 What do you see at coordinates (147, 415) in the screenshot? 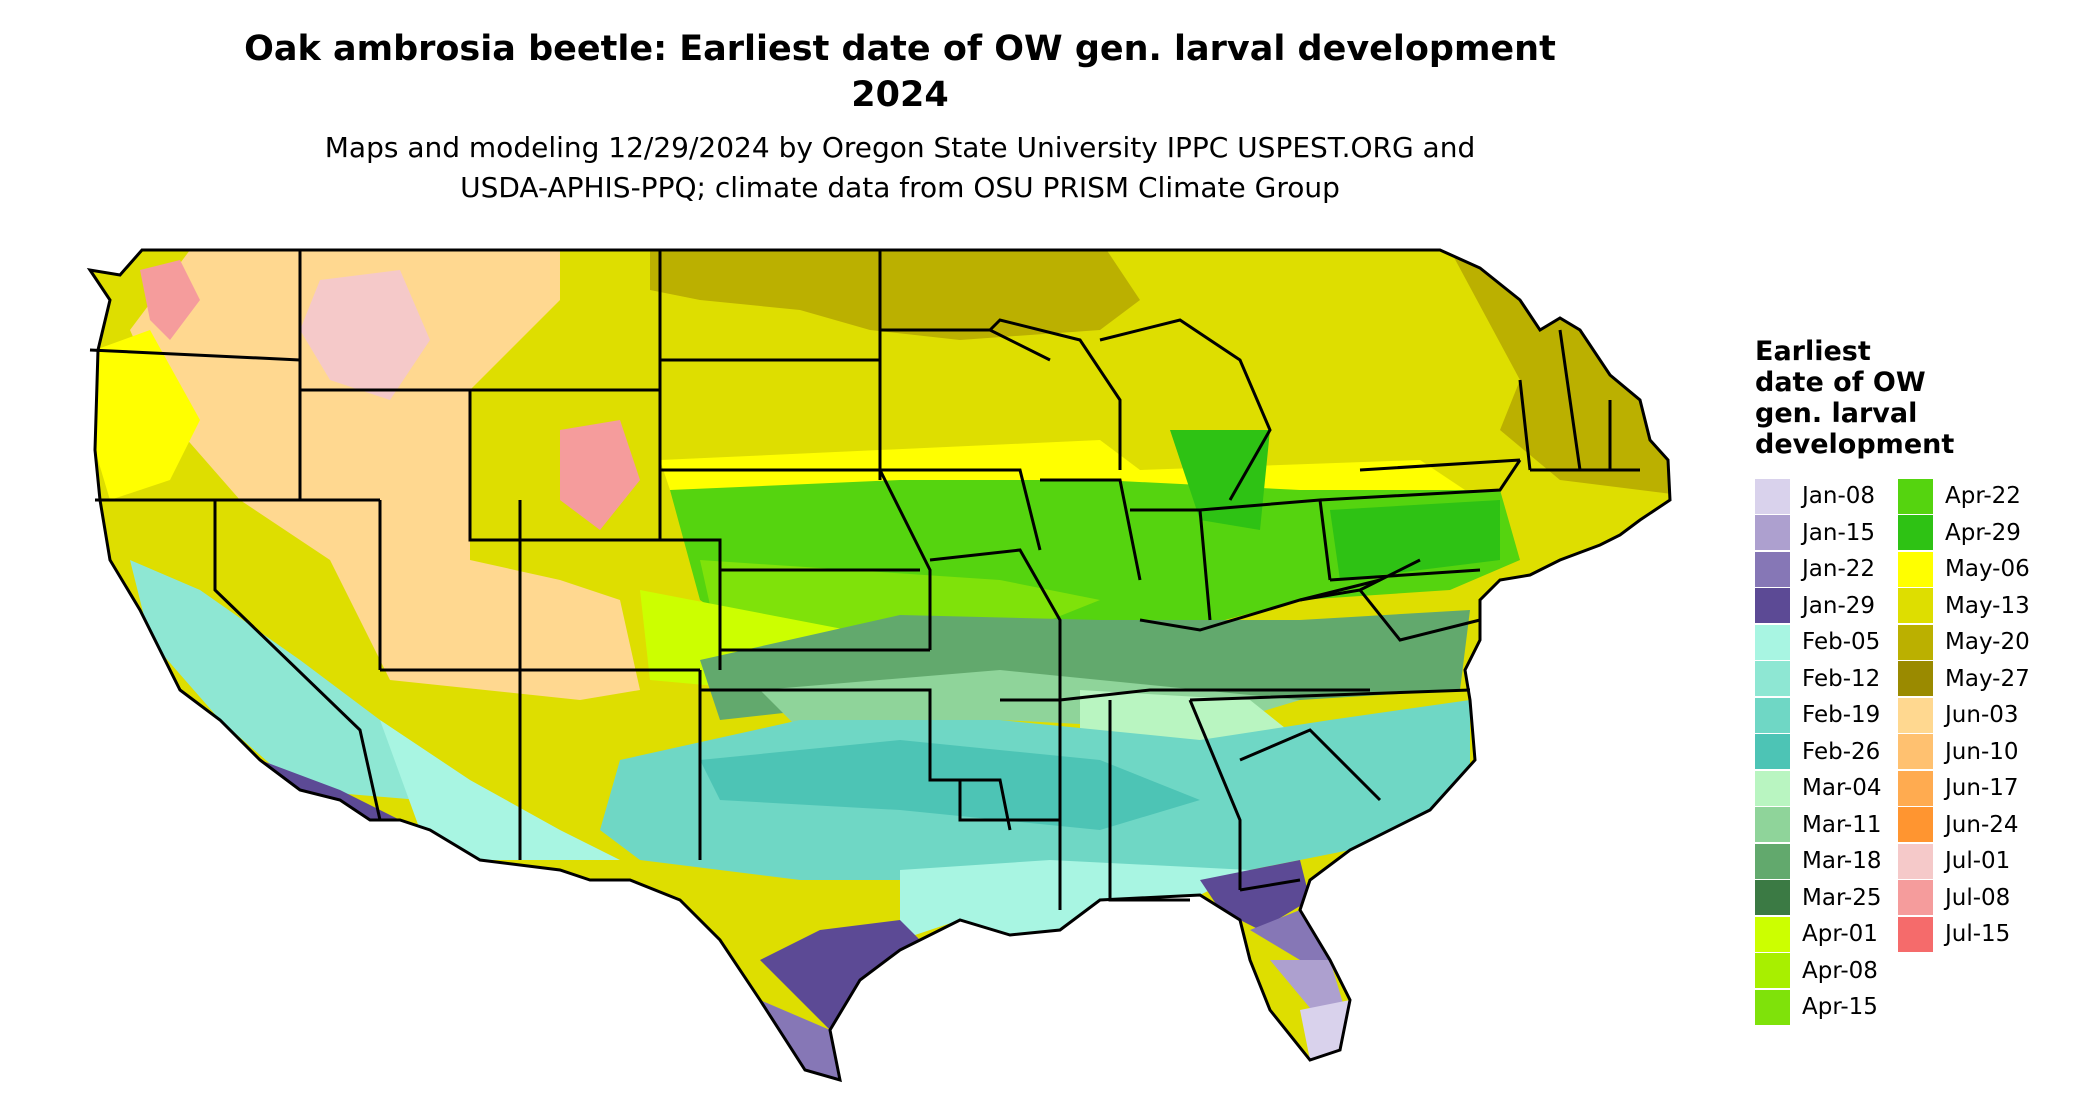
I see `zone-west-coast` at bounding box center [147, 415].